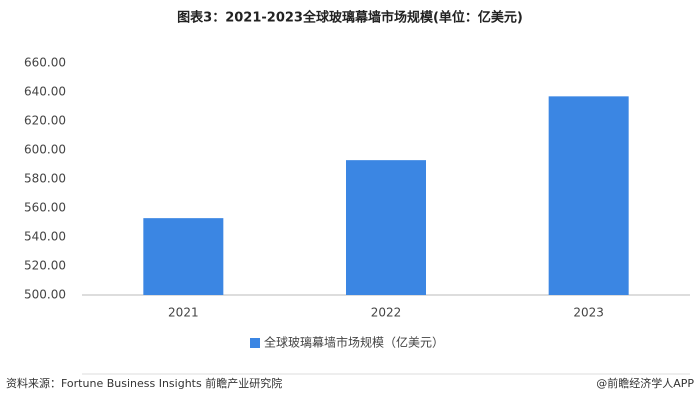  I want to click on x-tick-label: 2023, so click(588, 313).